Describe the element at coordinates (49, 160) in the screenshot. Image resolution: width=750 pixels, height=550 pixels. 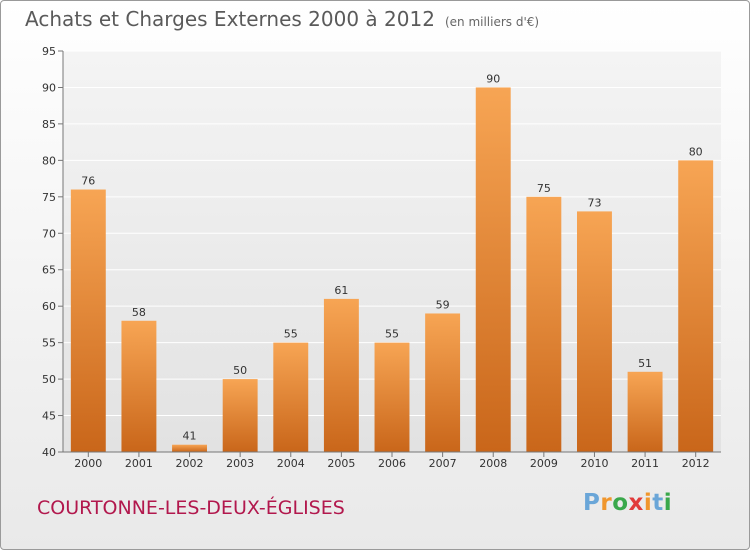
I see `y-tick-label: 80` at that location.